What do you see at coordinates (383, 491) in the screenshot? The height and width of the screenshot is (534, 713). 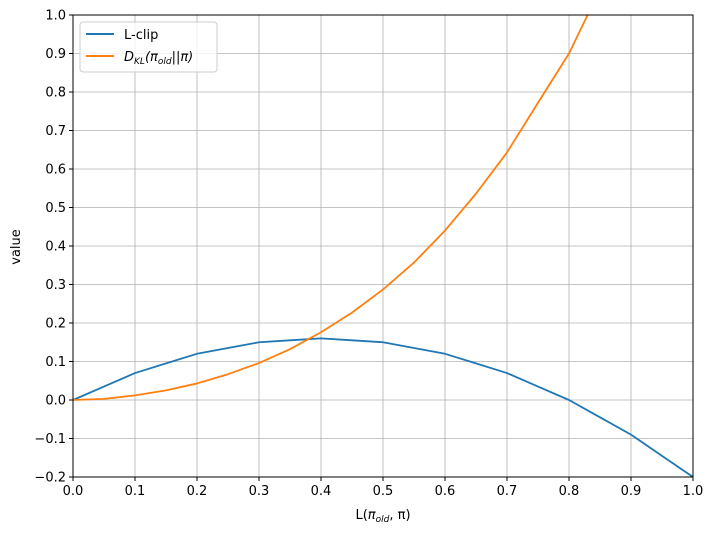 I see `x-tick-label: 0.5` at bounding box center [383, 491].